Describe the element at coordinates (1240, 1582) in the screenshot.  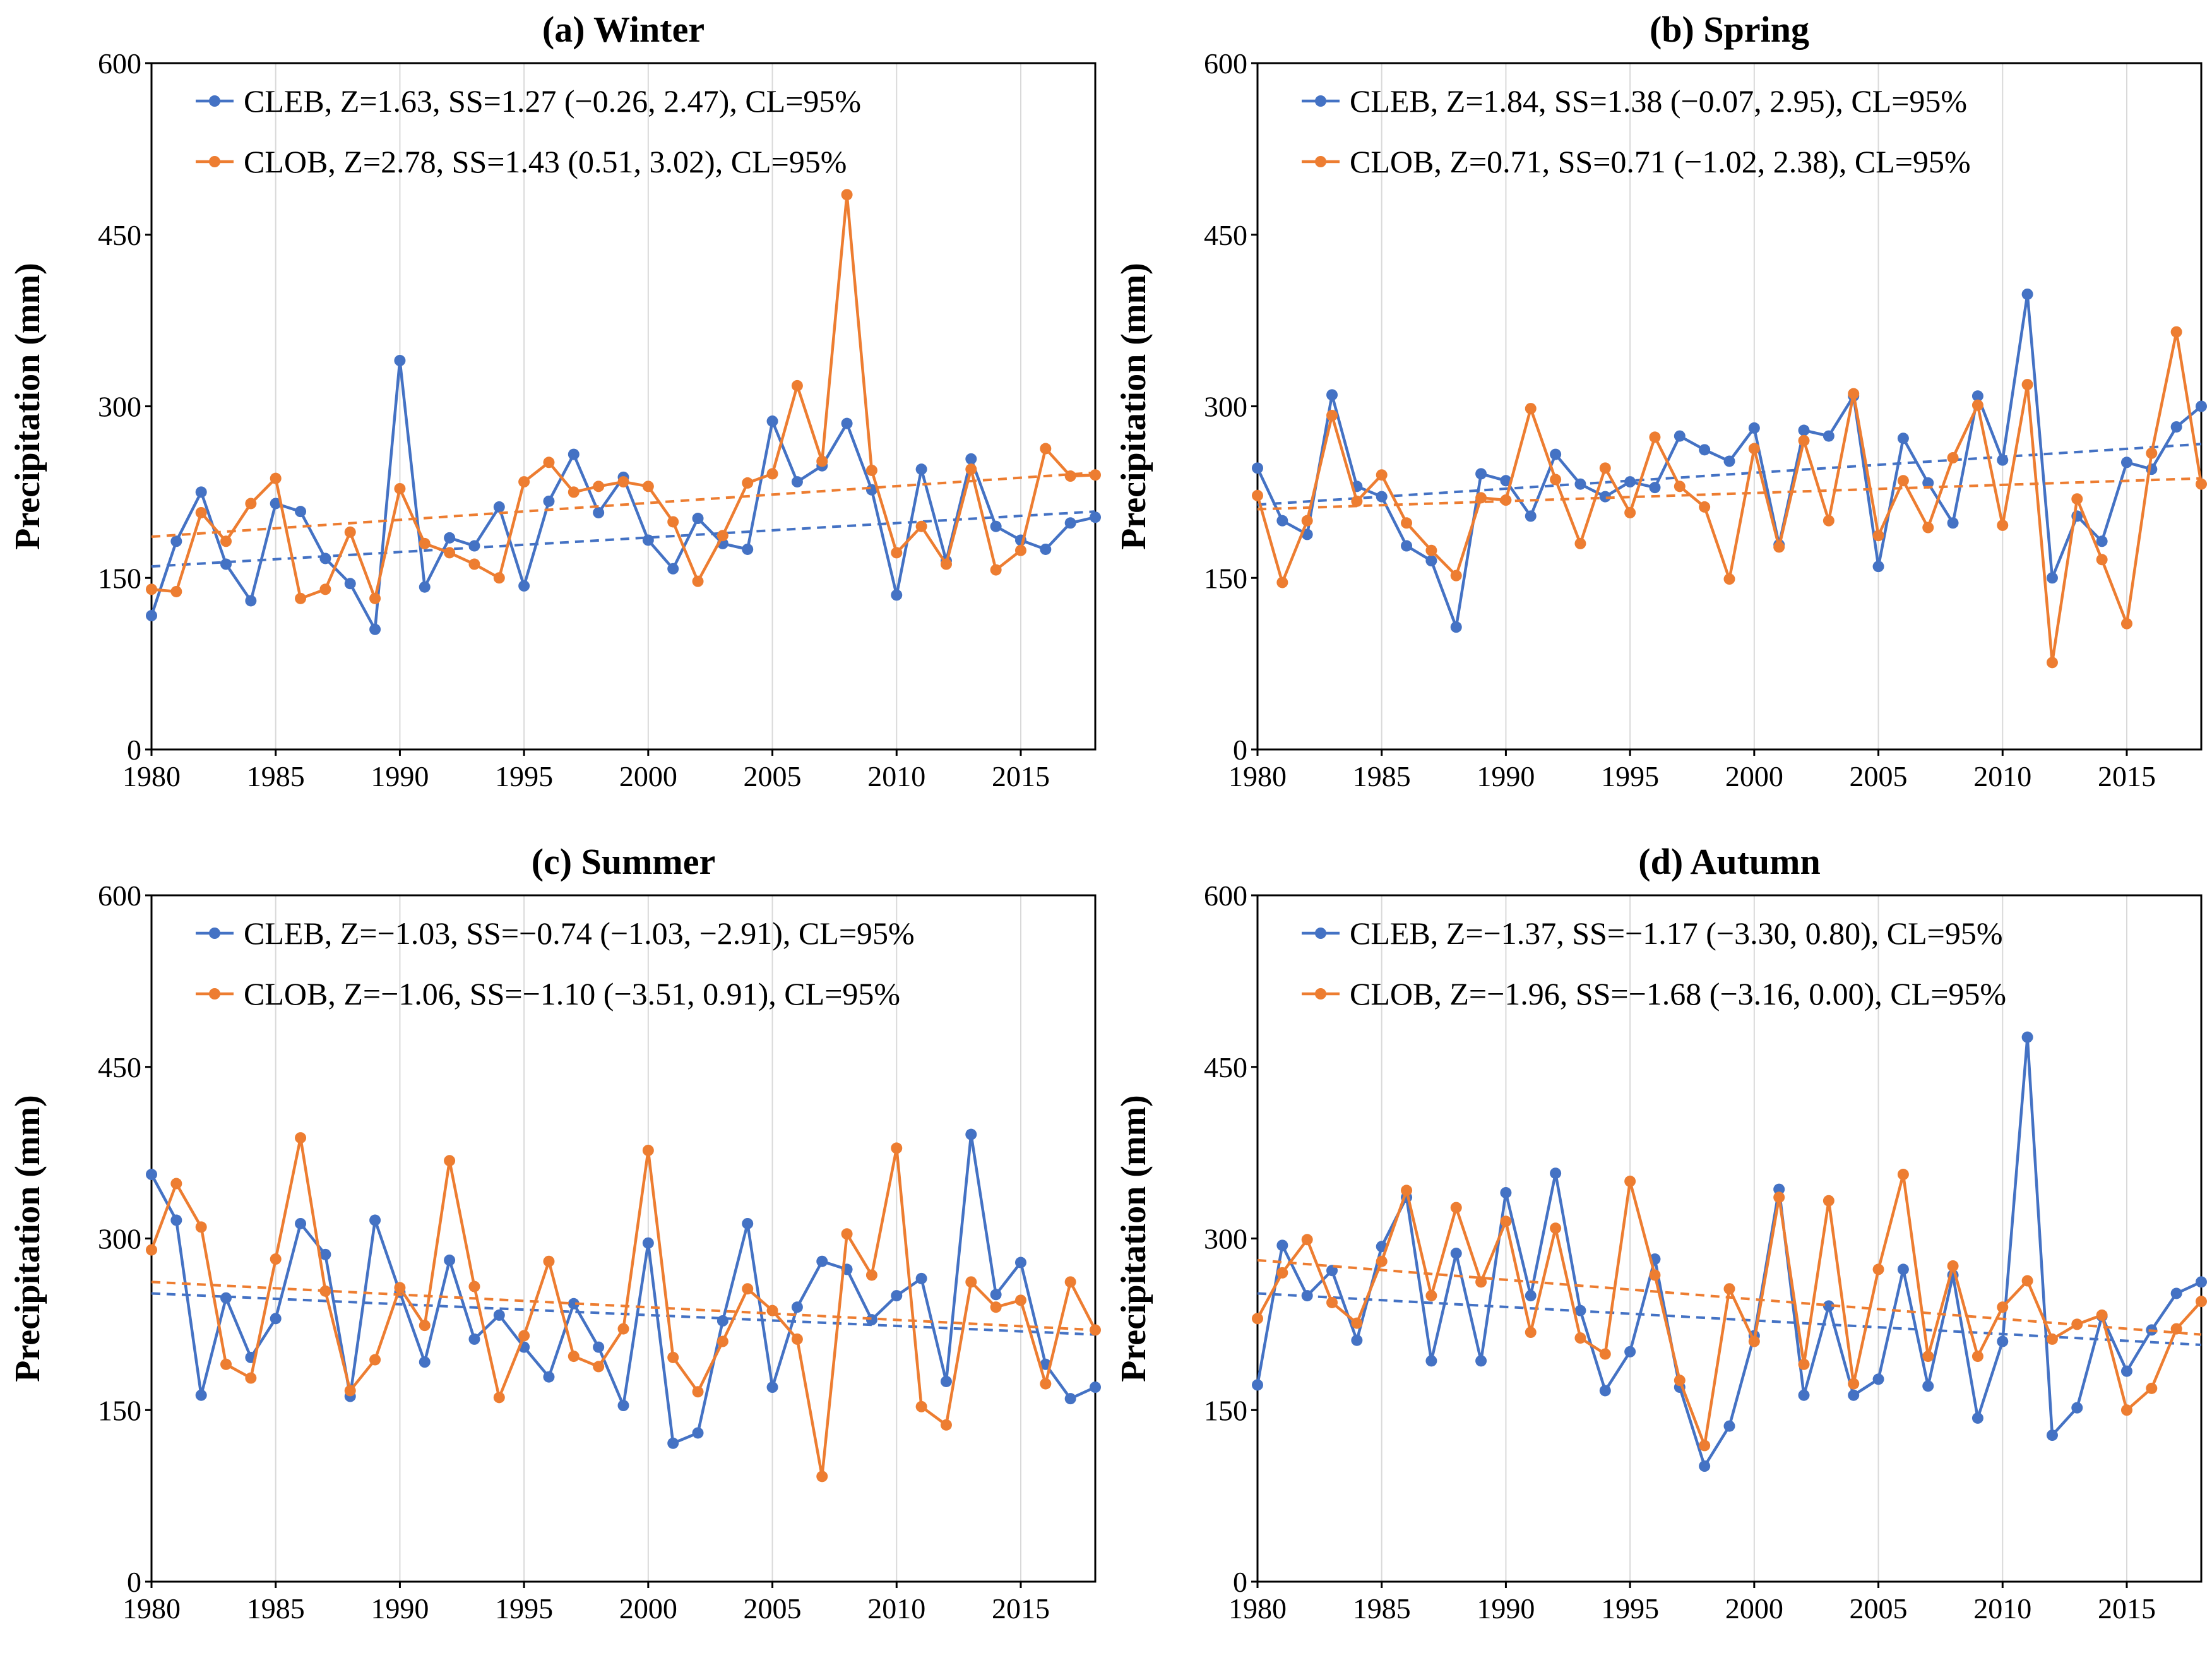
I see `y-tick-label: 0` at that location.